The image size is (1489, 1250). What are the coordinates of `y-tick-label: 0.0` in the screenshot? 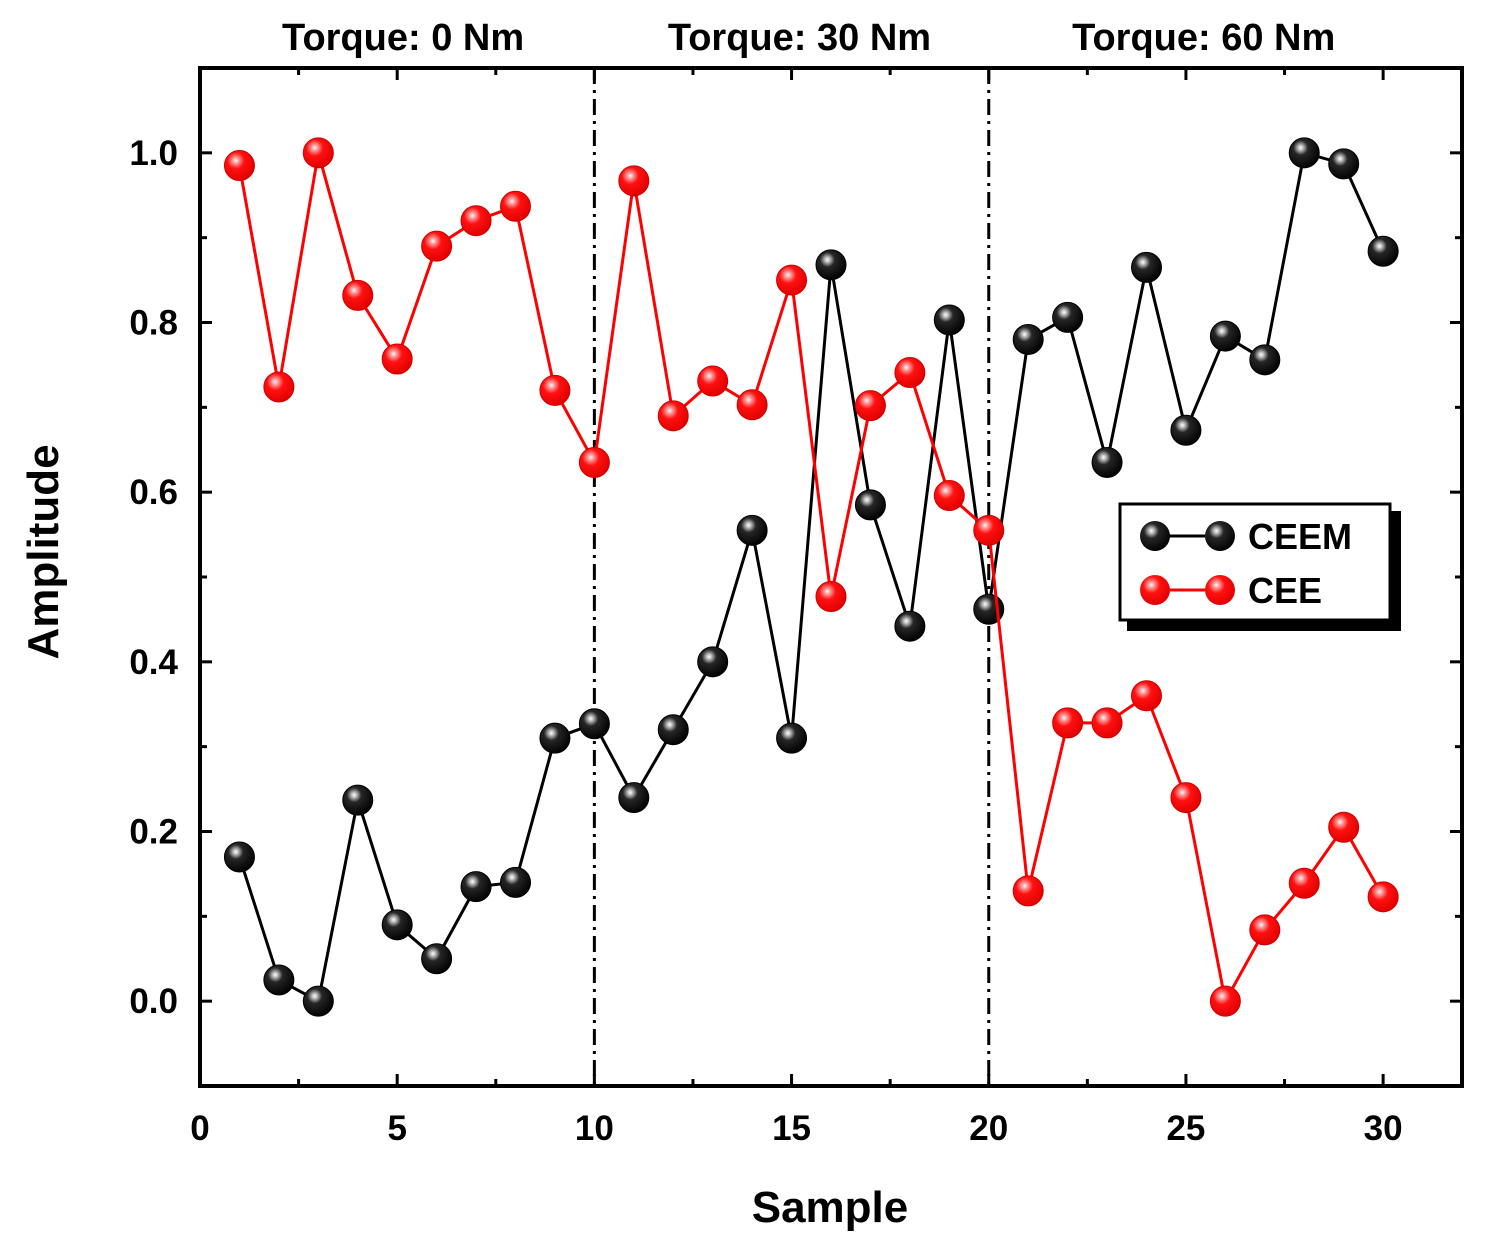 It's located at (153, 1001).